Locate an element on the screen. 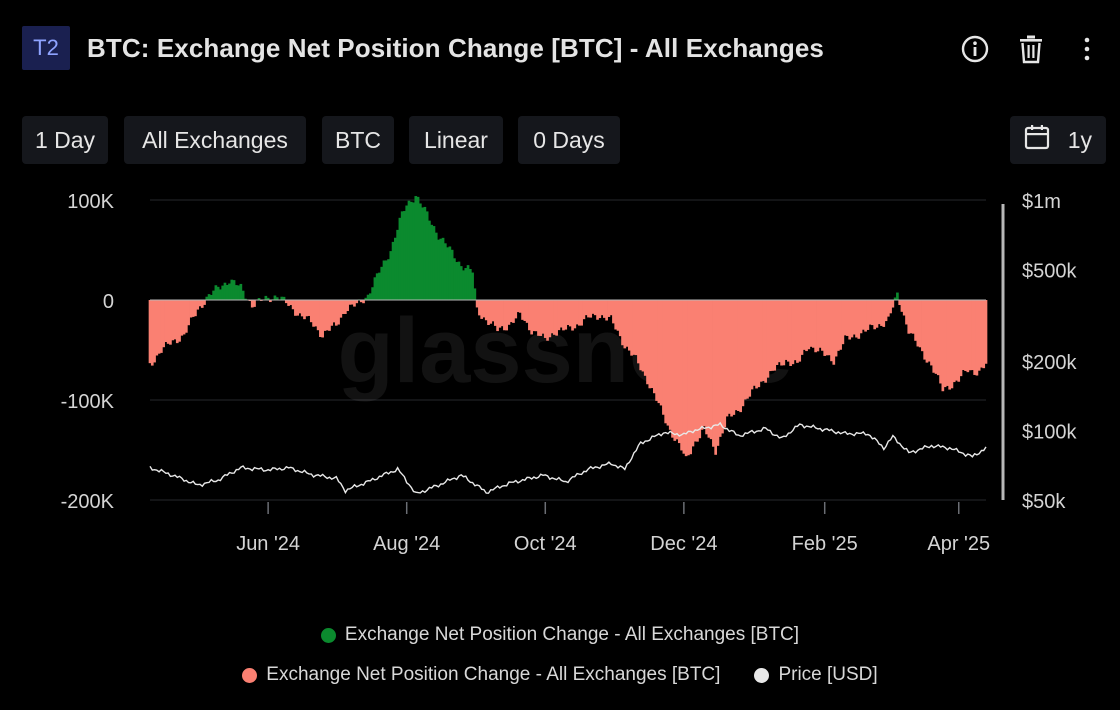  trash-icon is located at coordinates (1031, 49).